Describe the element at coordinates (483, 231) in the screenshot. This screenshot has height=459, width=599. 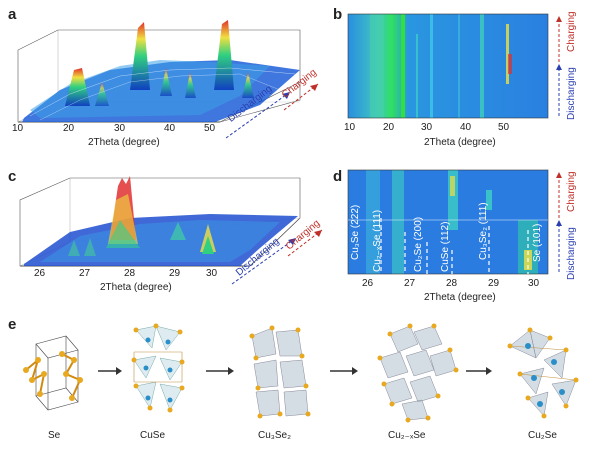
I see `panel-d-peak-label: Cu₃Se₂ (111)` at that location.